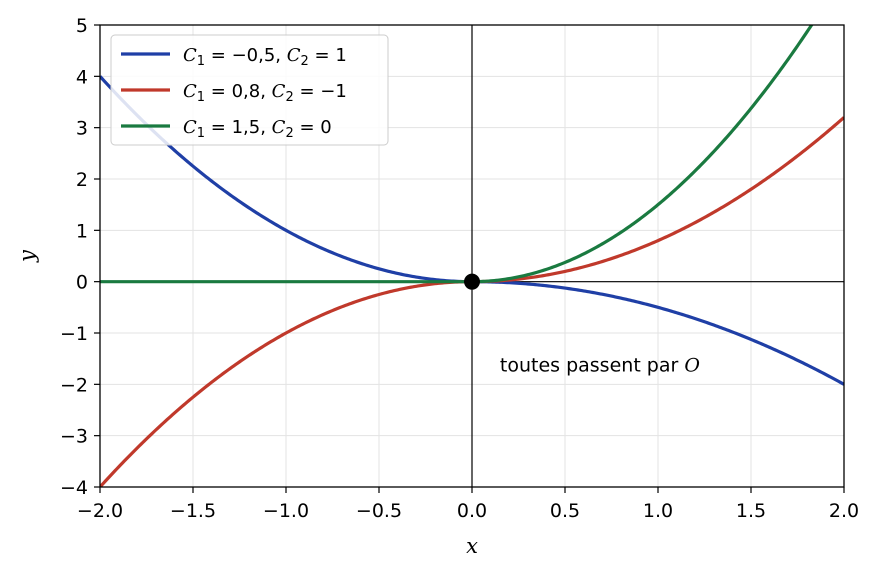  I want to click on text-part: = 0,8,, so click(238, 91).